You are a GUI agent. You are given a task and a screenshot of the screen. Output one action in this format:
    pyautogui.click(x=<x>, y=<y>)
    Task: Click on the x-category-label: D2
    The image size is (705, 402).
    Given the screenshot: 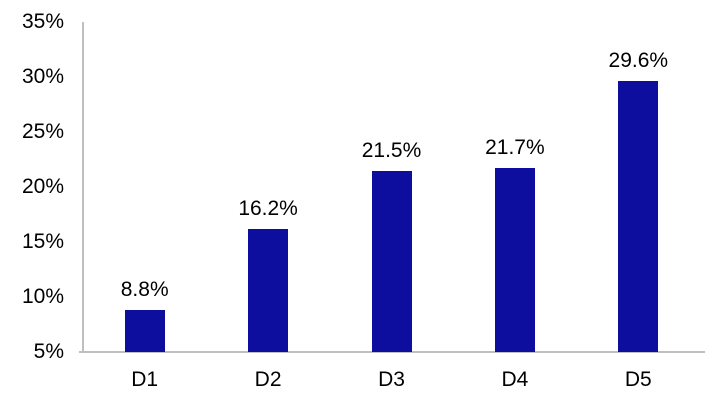 What is the action you would take?
    pyautogui.click(x=268, y=379)
    